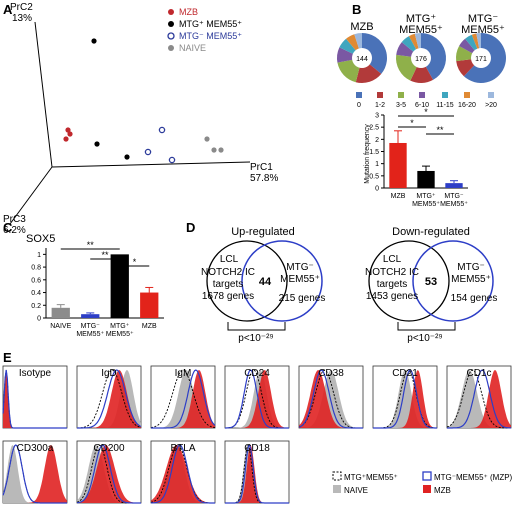  I want to click on venn-bracket, so click(426, 326).